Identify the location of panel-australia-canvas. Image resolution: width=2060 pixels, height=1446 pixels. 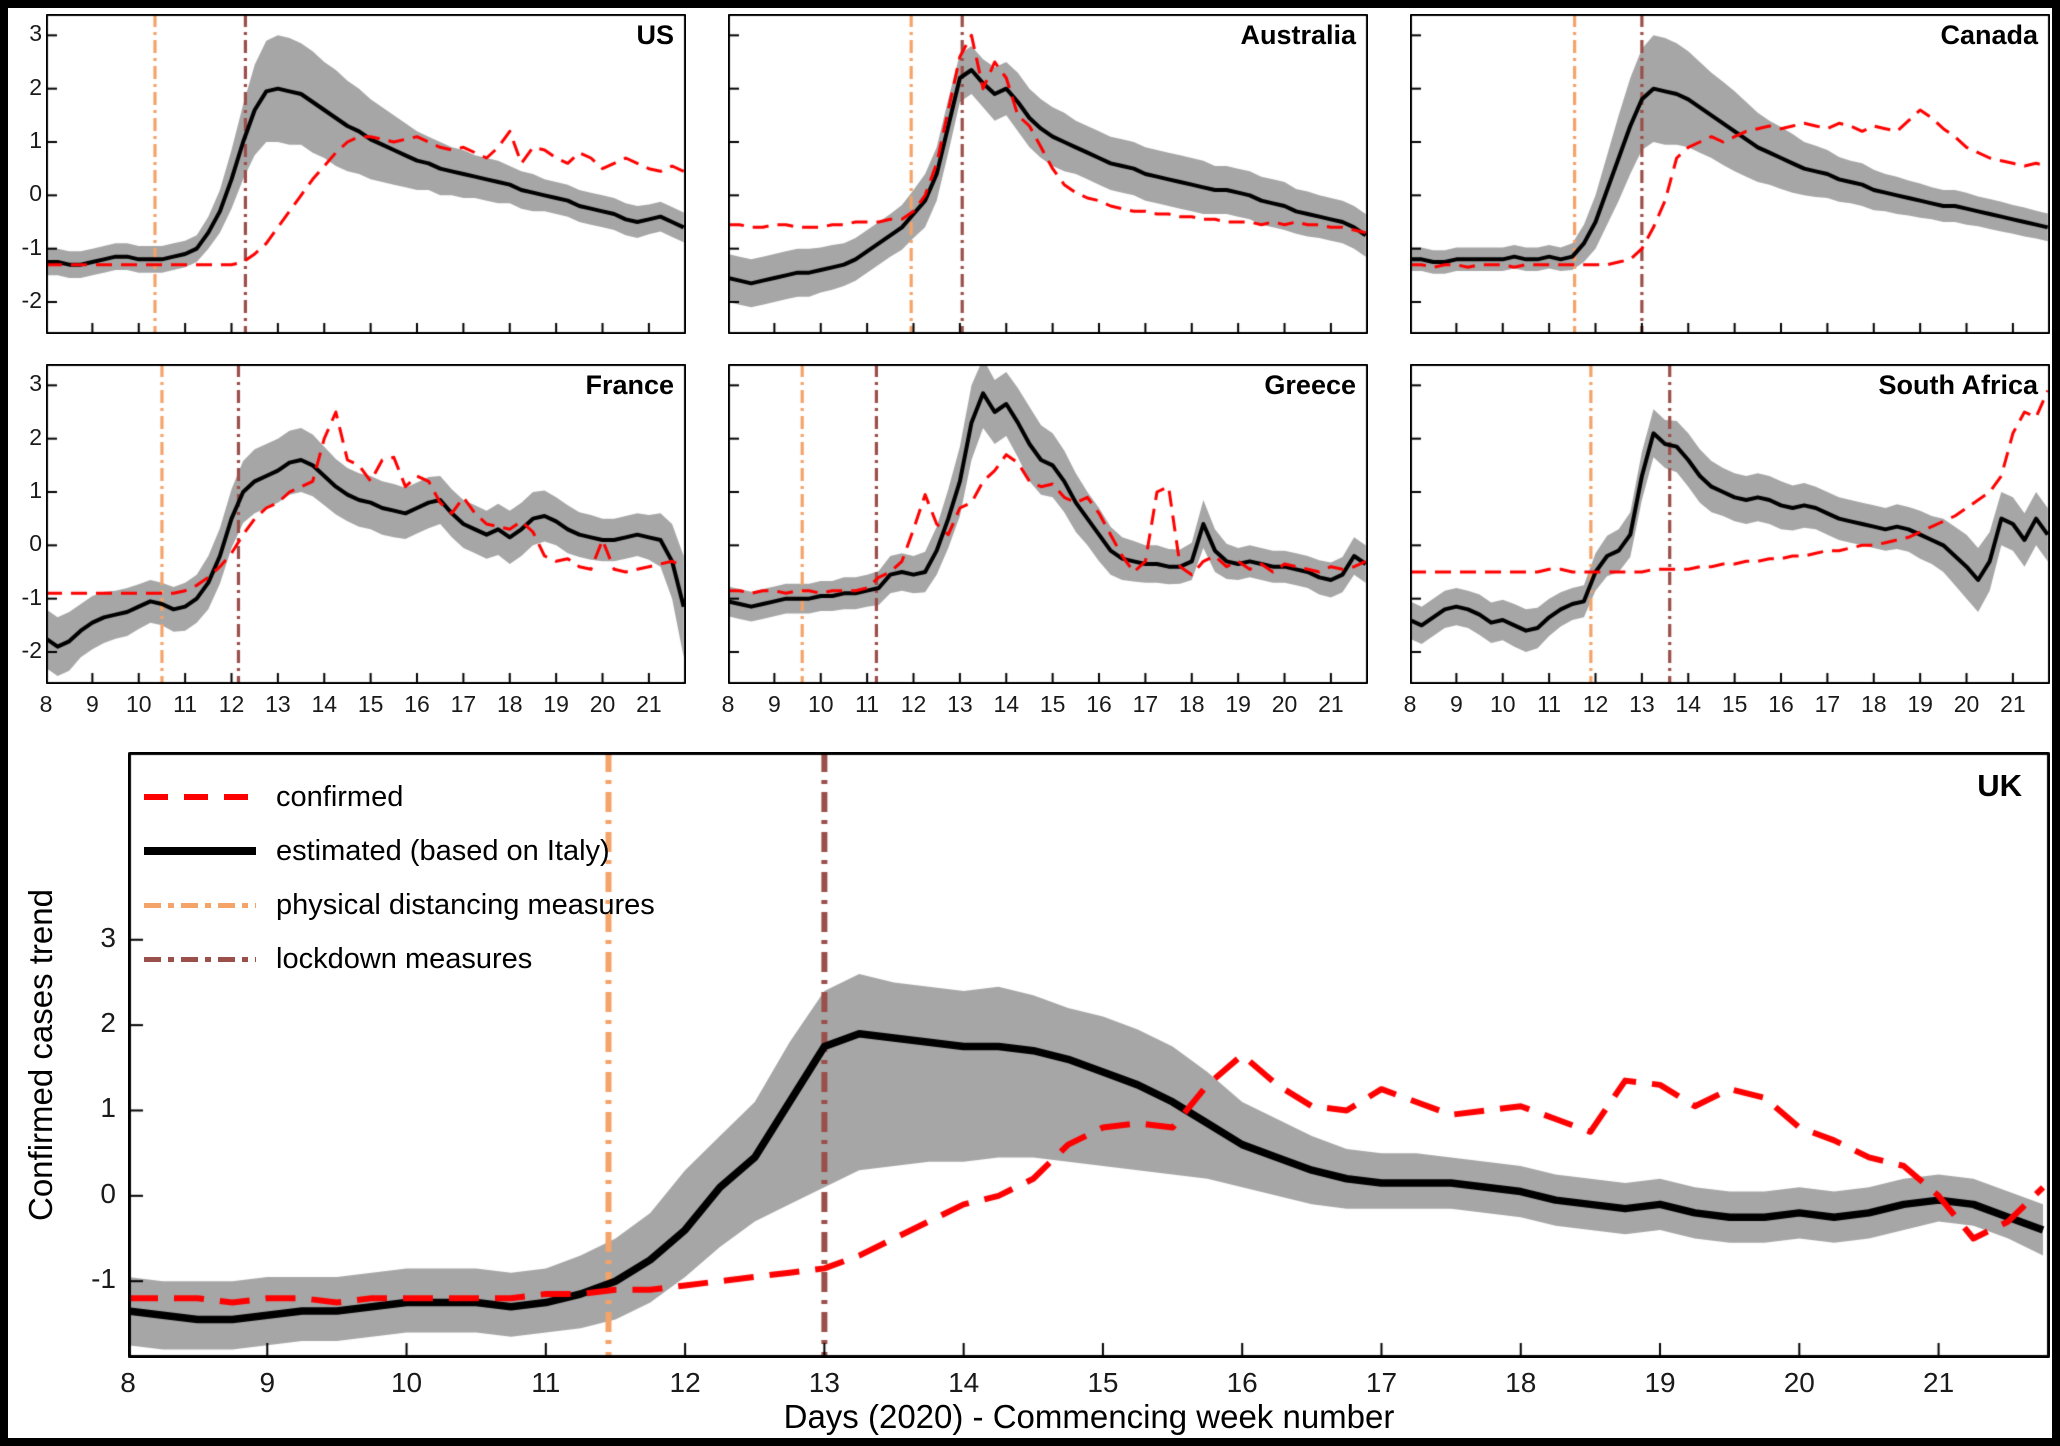
(1048, 174).